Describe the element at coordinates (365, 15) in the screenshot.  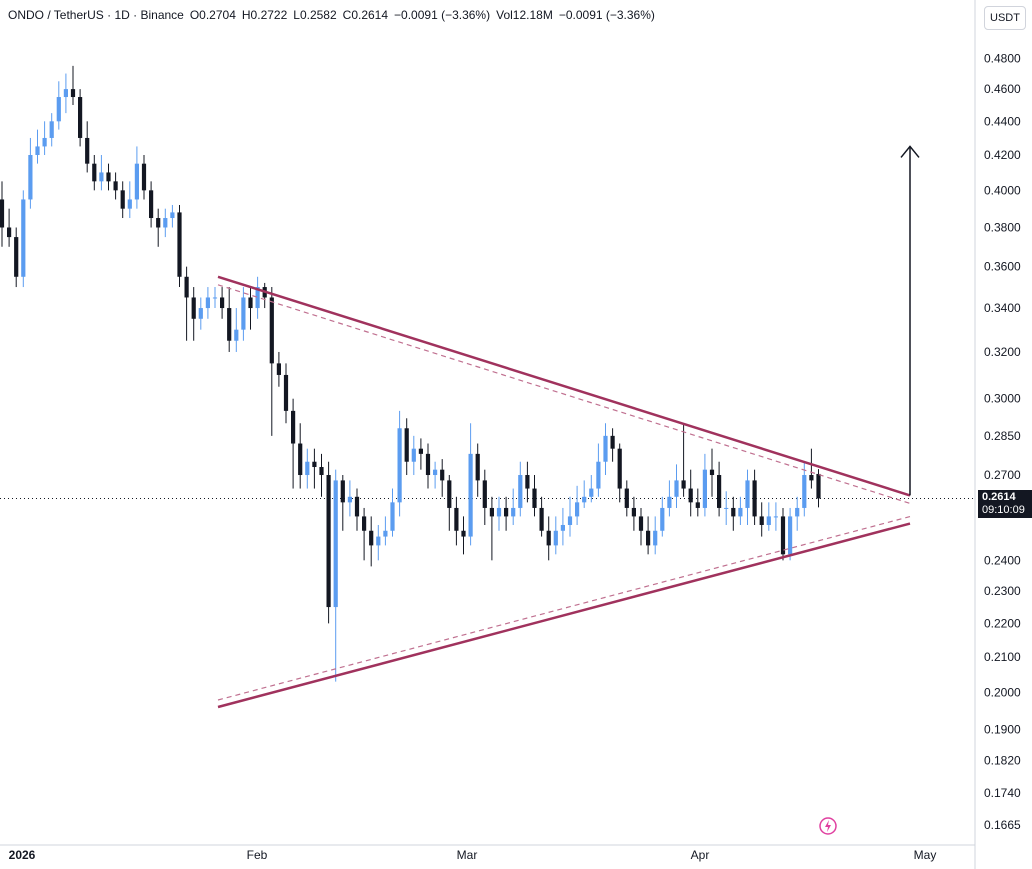
I see `close-value: C0.2614` at that location.